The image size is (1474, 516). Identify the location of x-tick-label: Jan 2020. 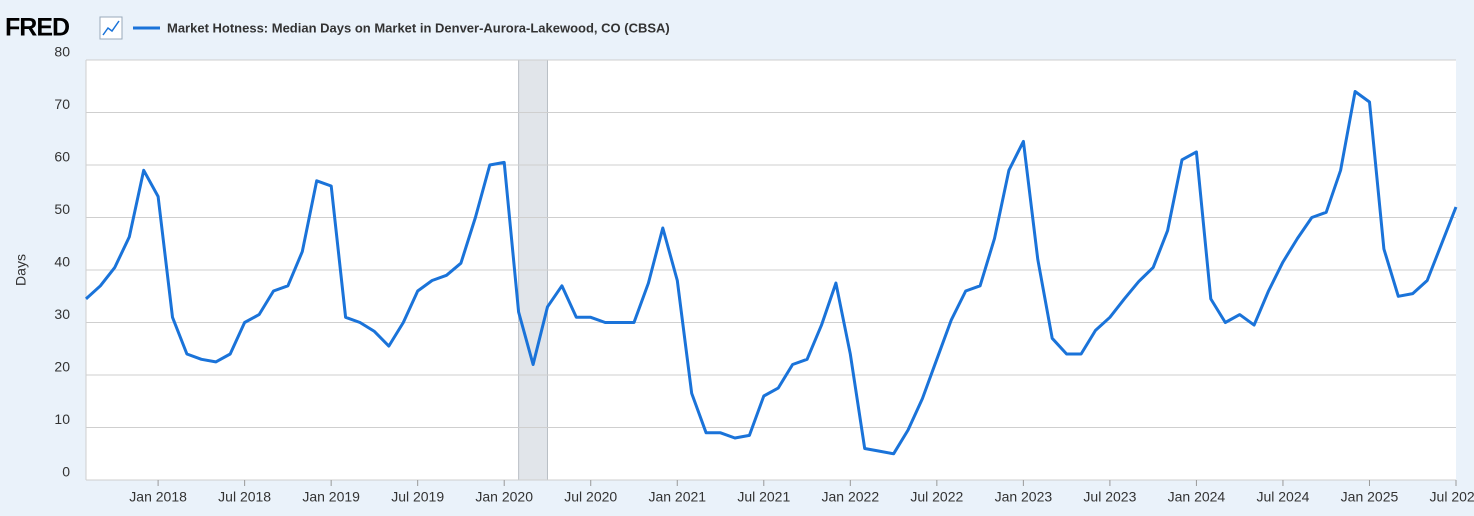
(504, 497).